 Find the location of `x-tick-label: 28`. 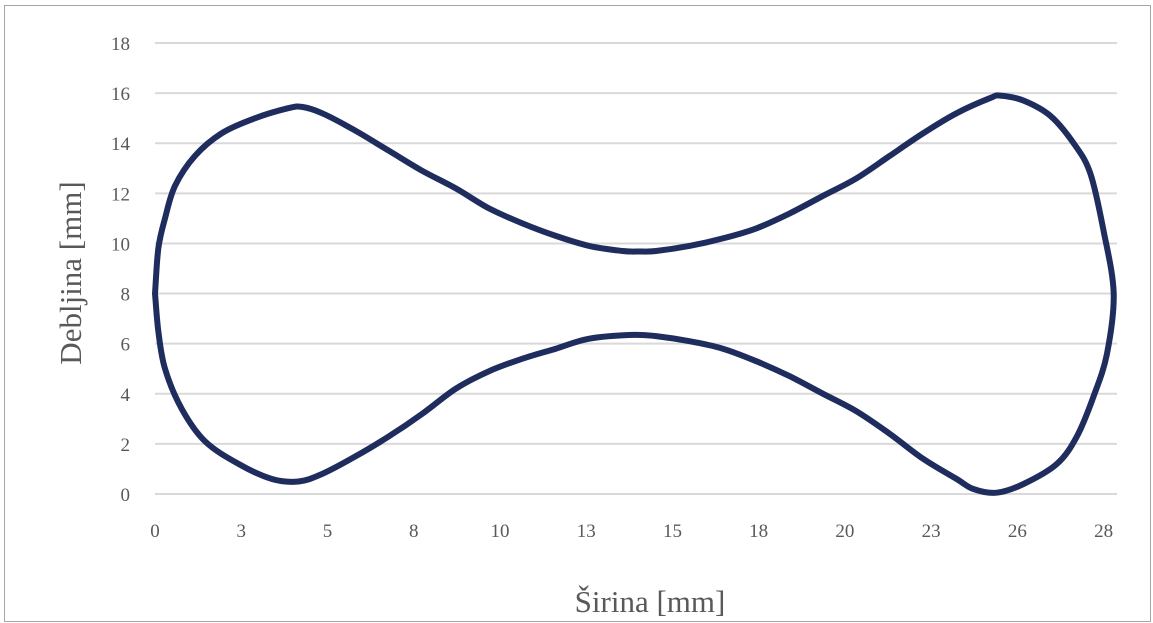

x-tick-label: 28 is located at coordinates (1103, 531).